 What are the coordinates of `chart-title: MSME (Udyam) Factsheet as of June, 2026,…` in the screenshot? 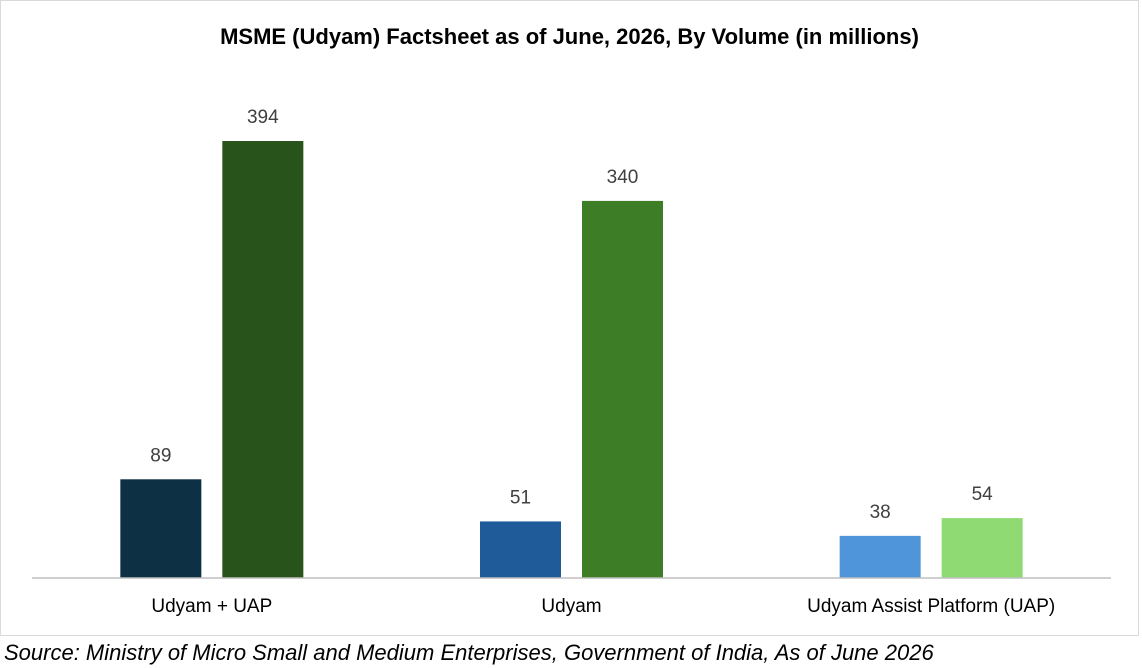 It's located at (569, 36).